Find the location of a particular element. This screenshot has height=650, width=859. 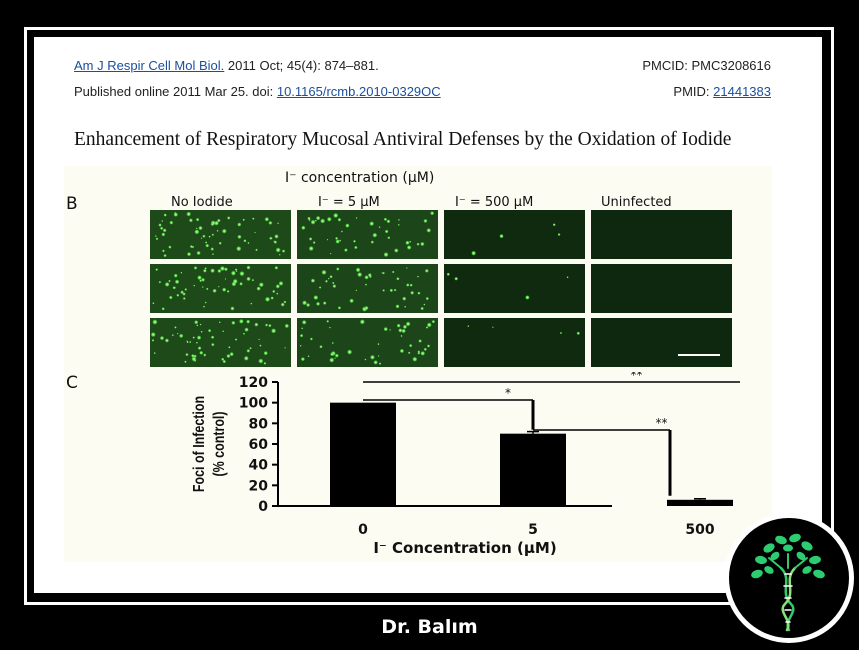

tree-dna-logo is located at coordinates (789, 578).